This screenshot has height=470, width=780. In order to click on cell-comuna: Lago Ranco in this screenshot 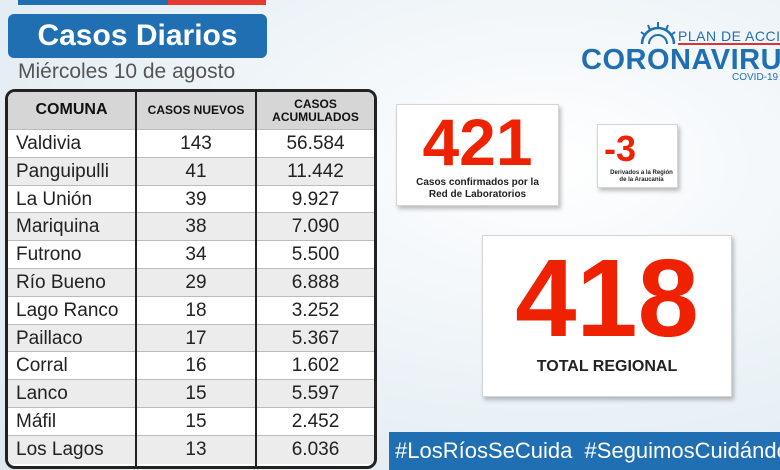, I will do `click(67, 310)`.